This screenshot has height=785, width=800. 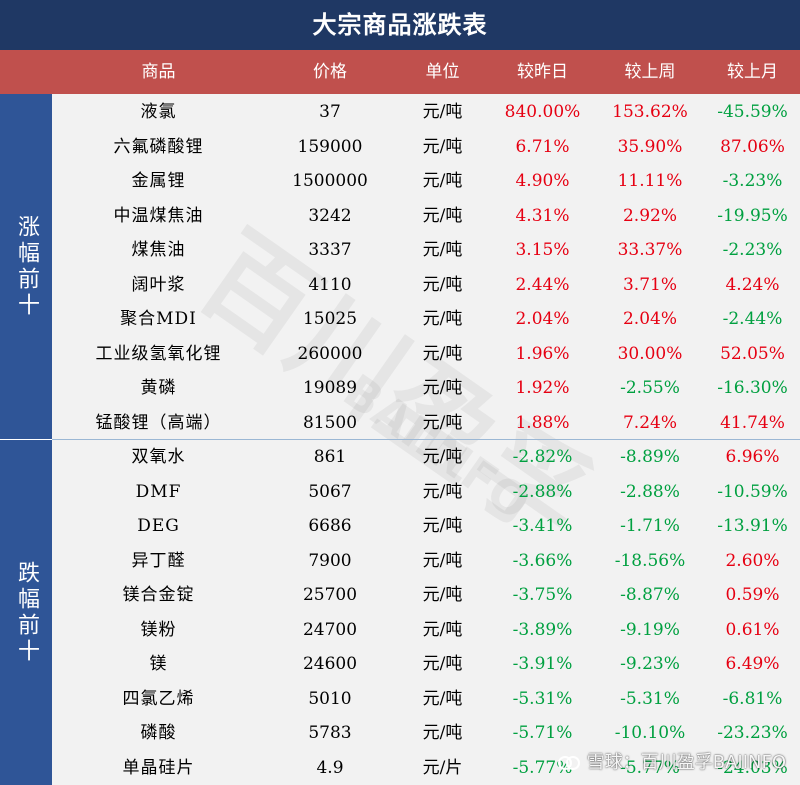 What do you see at coordinates (400, 250) in the screenshot?
I see `table-row: 煤焦油 3337 元/吨 3.15% 33.37% -2.23%` at bounding box center [400, 250].